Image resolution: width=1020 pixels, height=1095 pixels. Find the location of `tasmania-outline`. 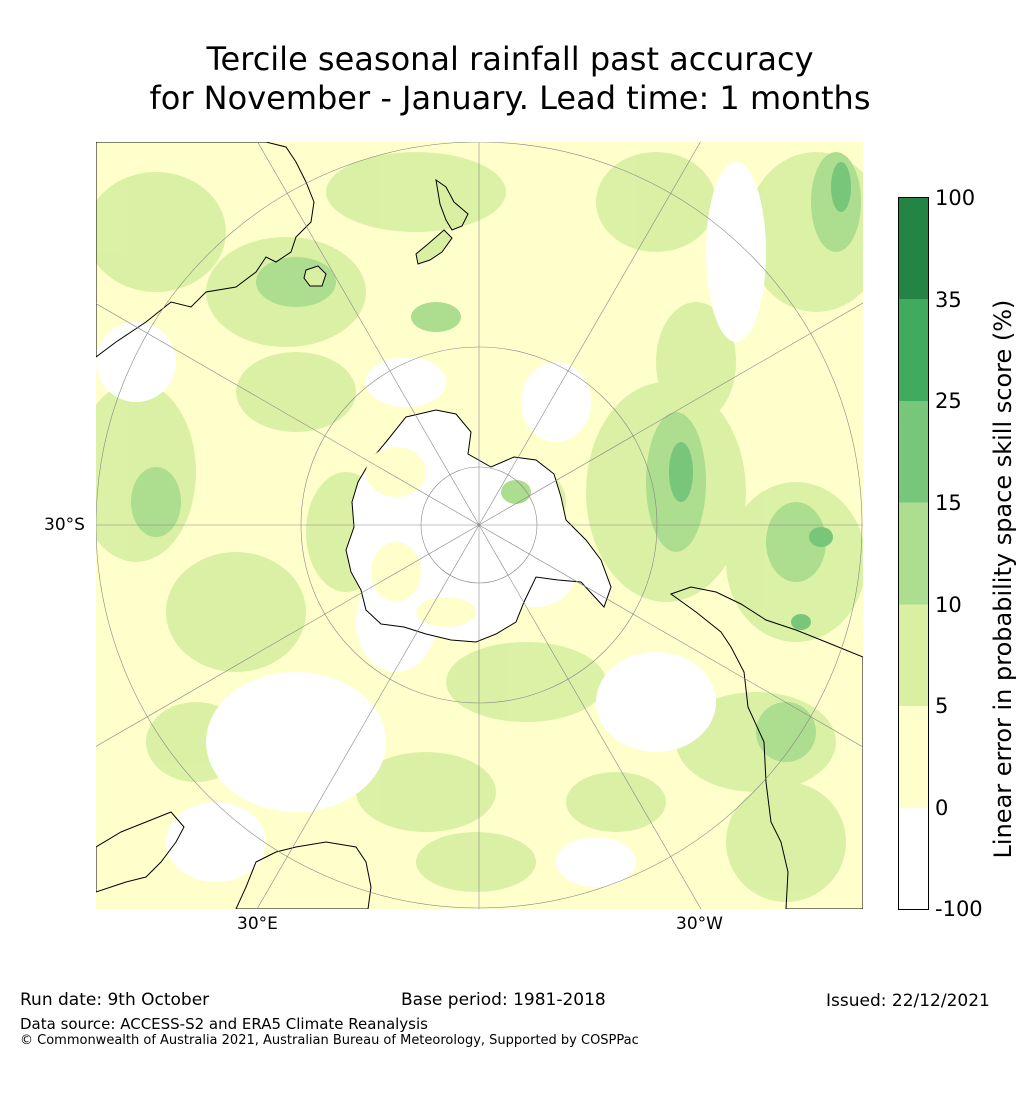

tasmania-outline is located at coordinates (315, 276).